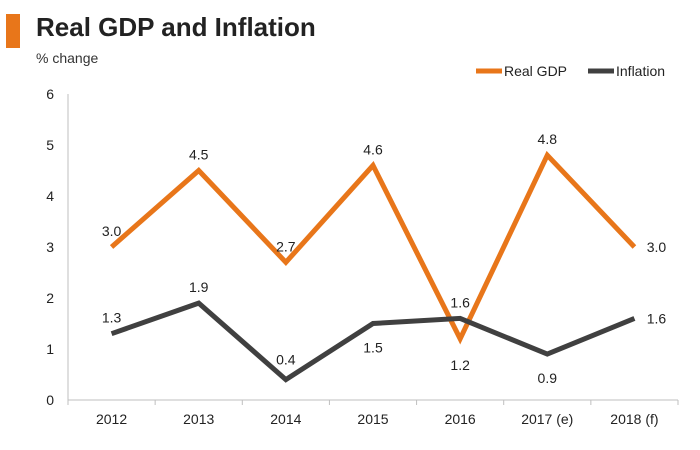 The width and height of the screenshot is (700, 450). I want to click on title-accent-bar, so click(13, 31).